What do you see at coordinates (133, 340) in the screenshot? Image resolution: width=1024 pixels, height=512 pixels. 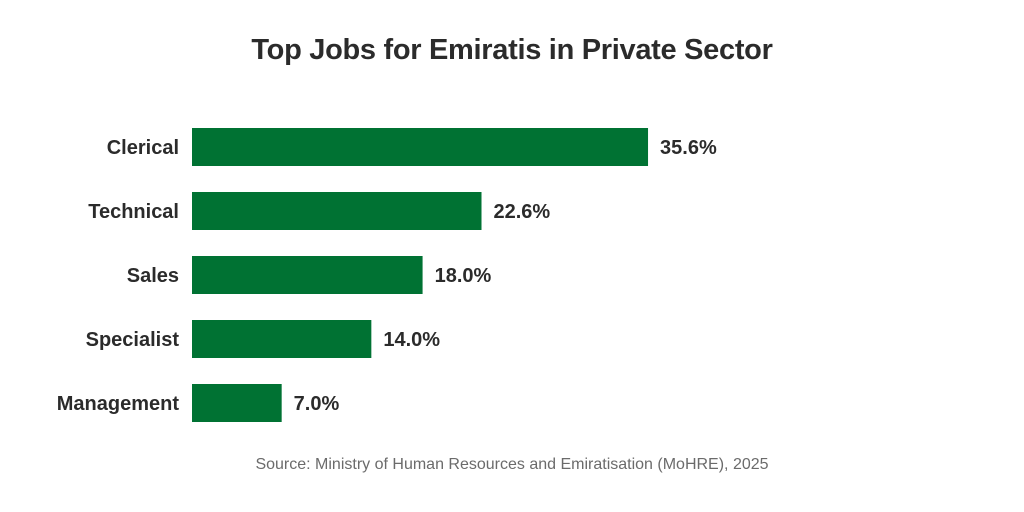 I see `category-label-specialist: Specialist` at bounding box center [133, 340].